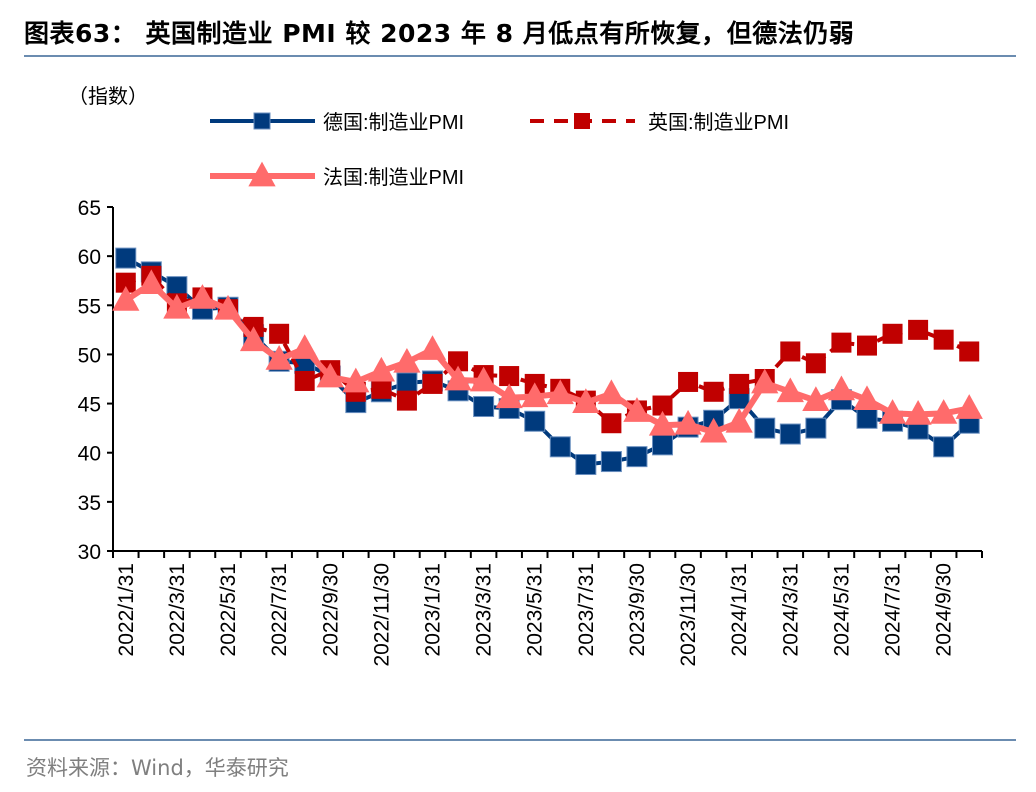 This screenshot has height=792, width=1036. Describe the element at coordinates (89, 503) in the screenshot. I see `y-tick-label: 35` at that location.